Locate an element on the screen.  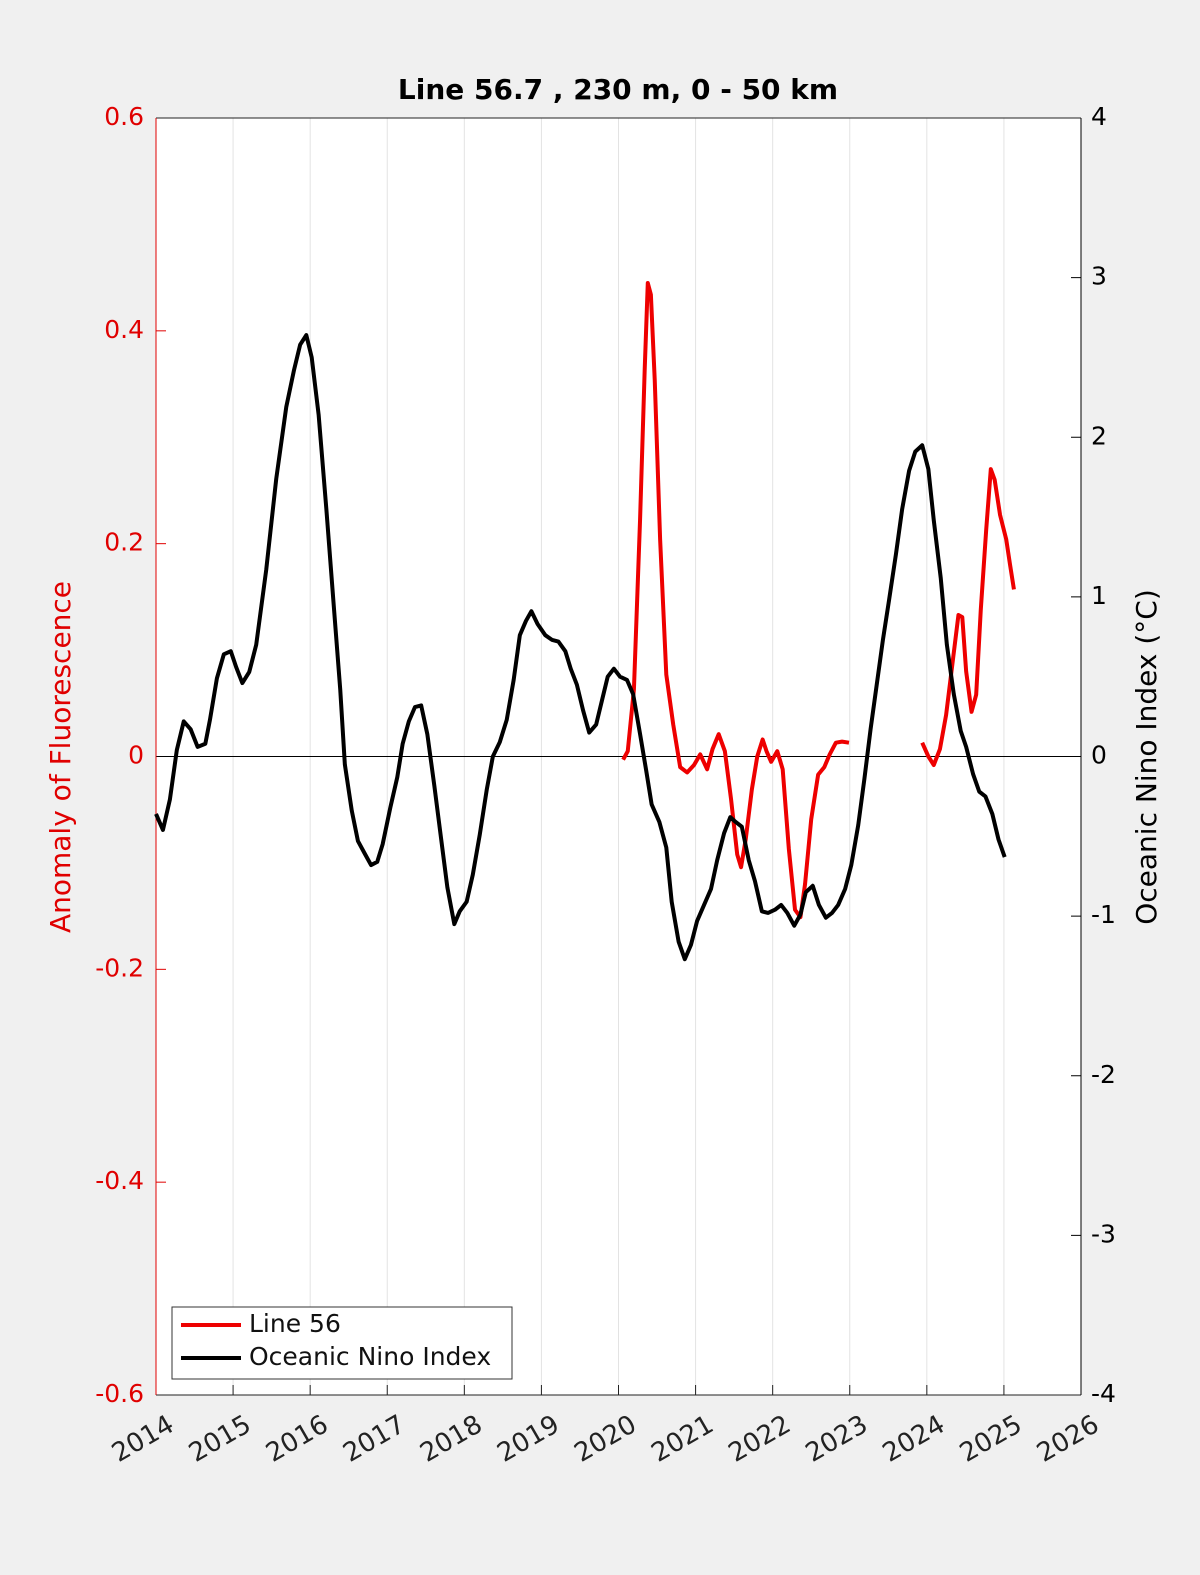
x-tick-label: 2019 is located at coordinates (528, 1439).